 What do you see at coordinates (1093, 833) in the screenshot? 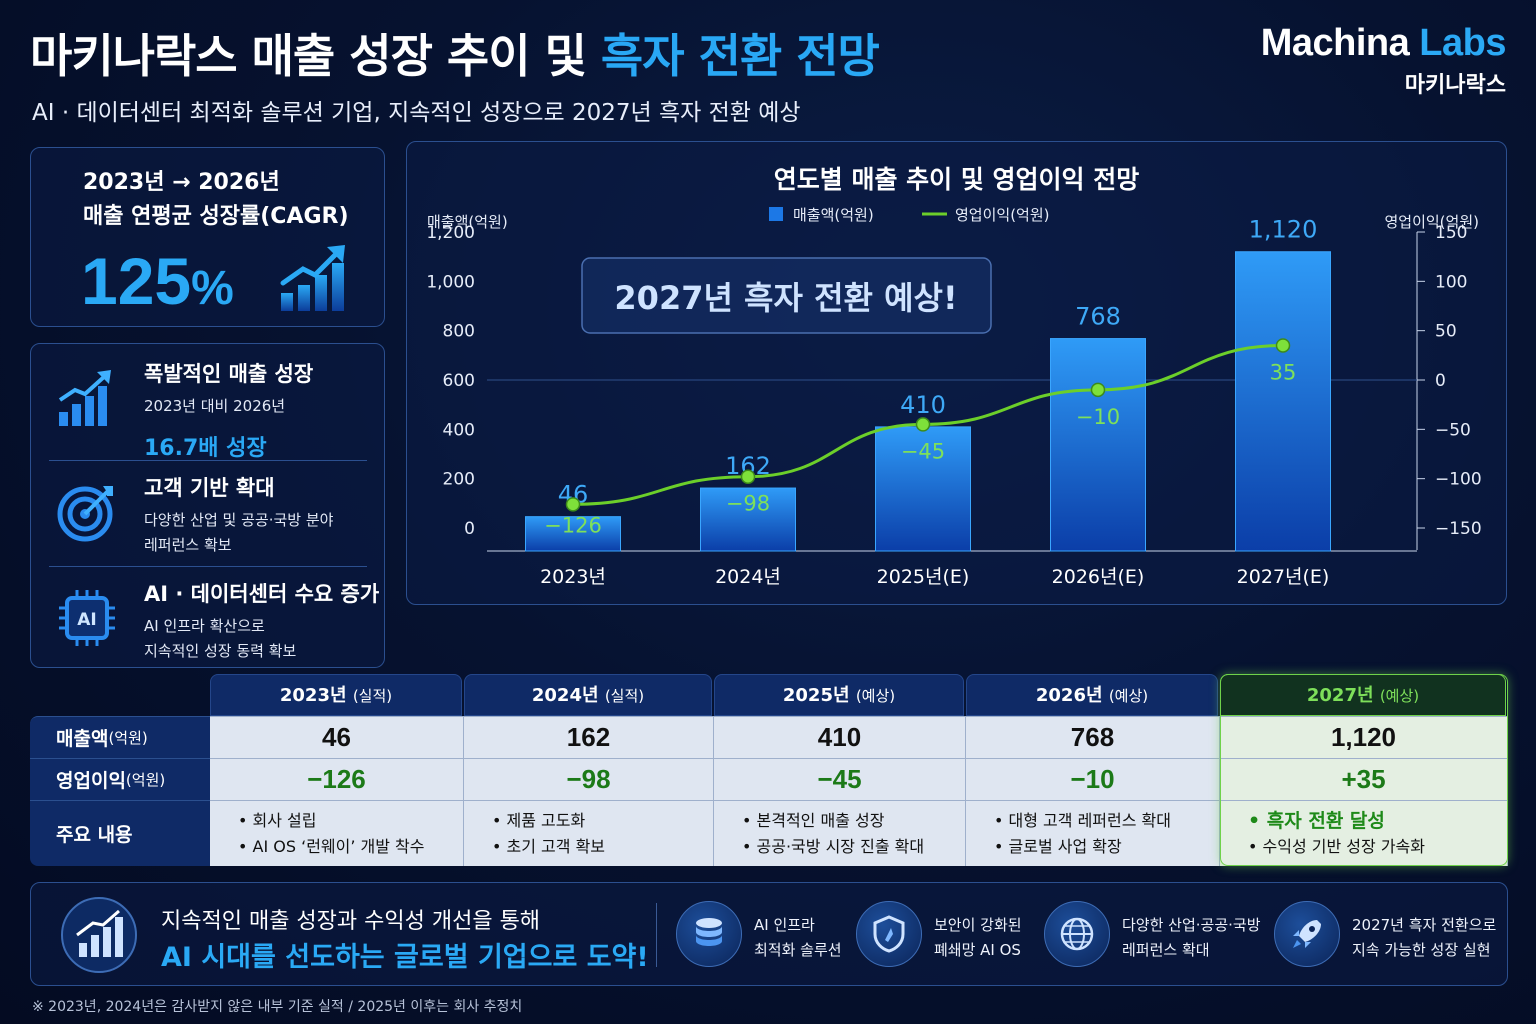
I see `notes-cell: • 대형 고객 레퍼런스 확대 • 글로벌 사업 확장` at bounding box center [1093, 833].